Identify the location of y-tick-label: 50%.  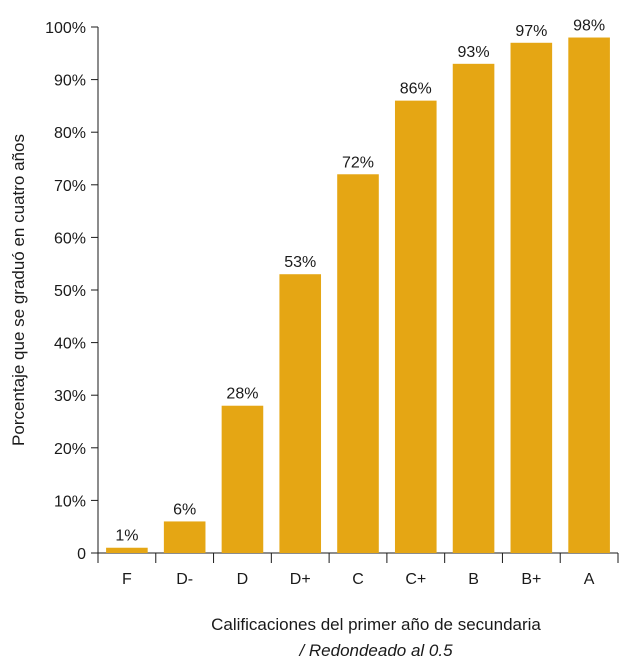
(70, 291).